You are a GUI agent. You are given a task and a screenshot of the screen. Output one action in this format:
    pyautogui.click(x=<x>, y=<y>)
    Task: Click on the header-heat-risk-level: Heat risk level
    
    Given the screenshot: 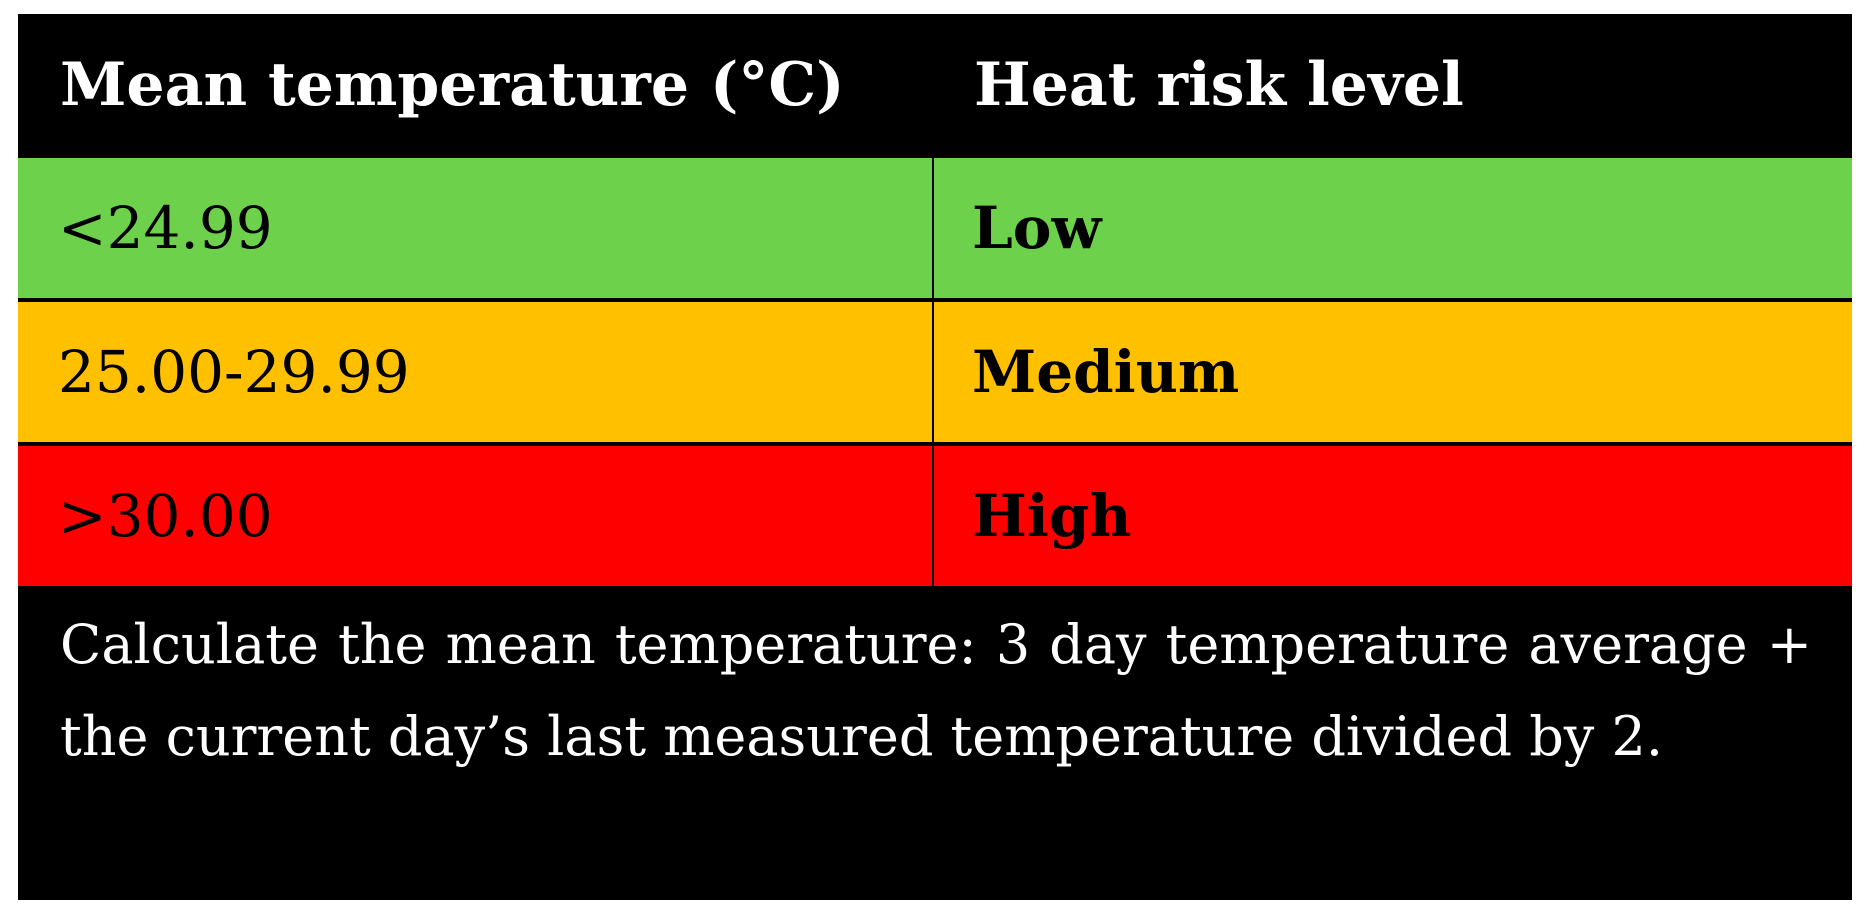 What is the action you would take?
    pyautogui.click(x=1219, y=85)
    